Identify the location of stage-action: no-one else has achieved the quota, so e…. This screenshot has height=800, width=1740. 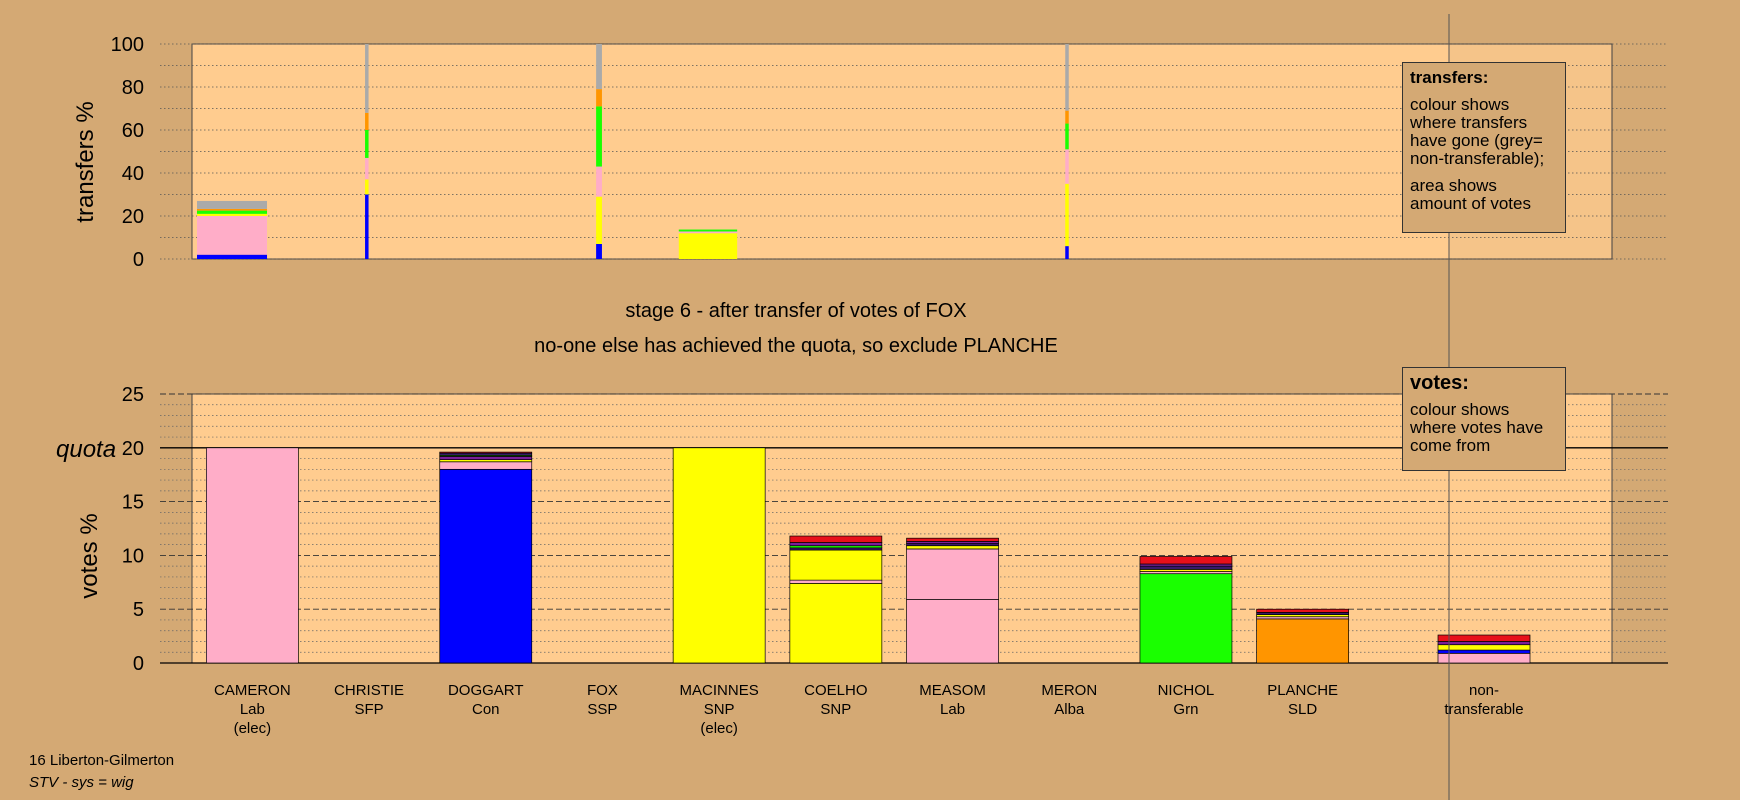
(796, 346).